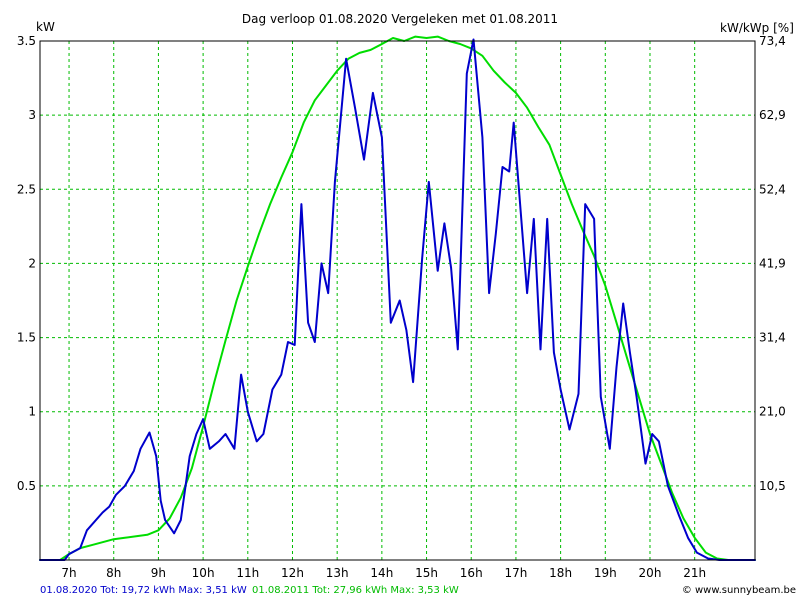  What do you see at coordinates (32, 115) in the screenshot?
I see `y-left-tick-label: 3` at bounding box center [32, 115].